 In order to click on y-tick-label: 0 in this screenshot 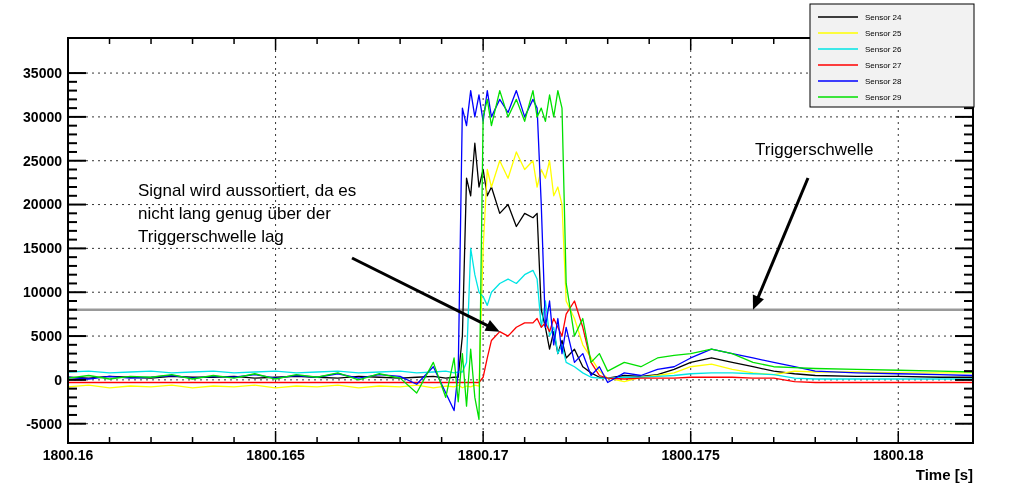, I will do `click(58, 379)`.